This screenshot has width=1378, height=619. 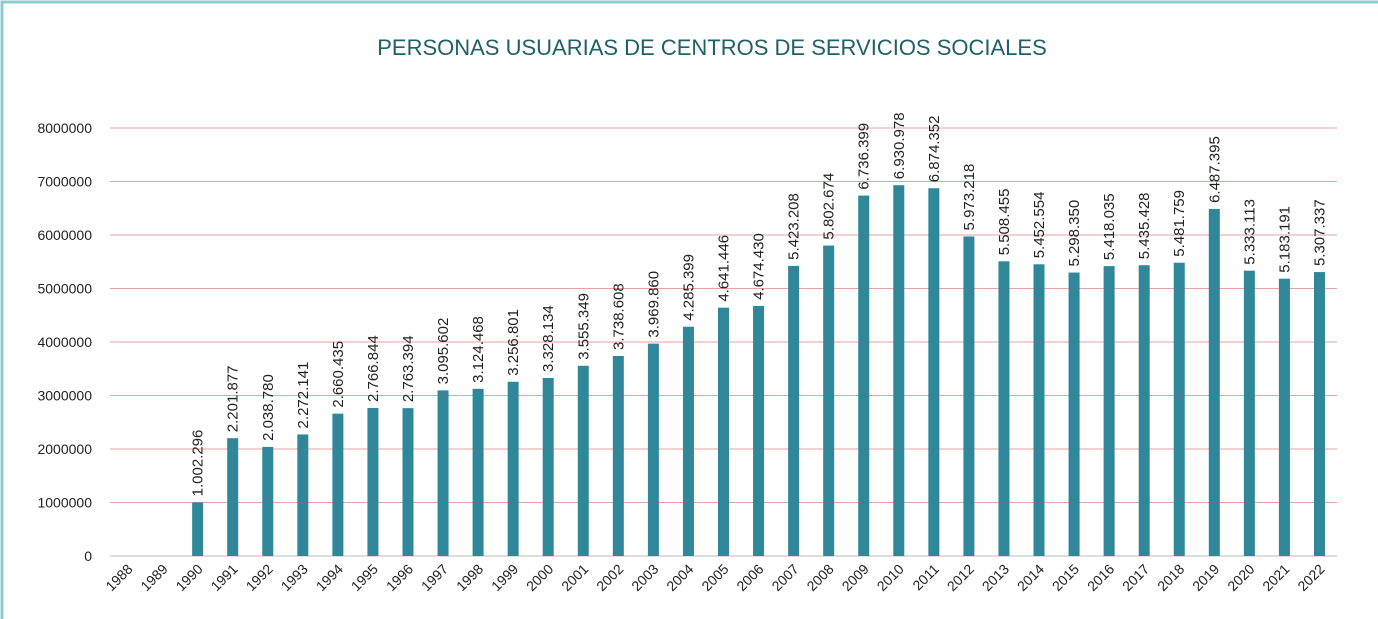 I want to click on x-tick-label: 2015, so click(x=1065, y=577).